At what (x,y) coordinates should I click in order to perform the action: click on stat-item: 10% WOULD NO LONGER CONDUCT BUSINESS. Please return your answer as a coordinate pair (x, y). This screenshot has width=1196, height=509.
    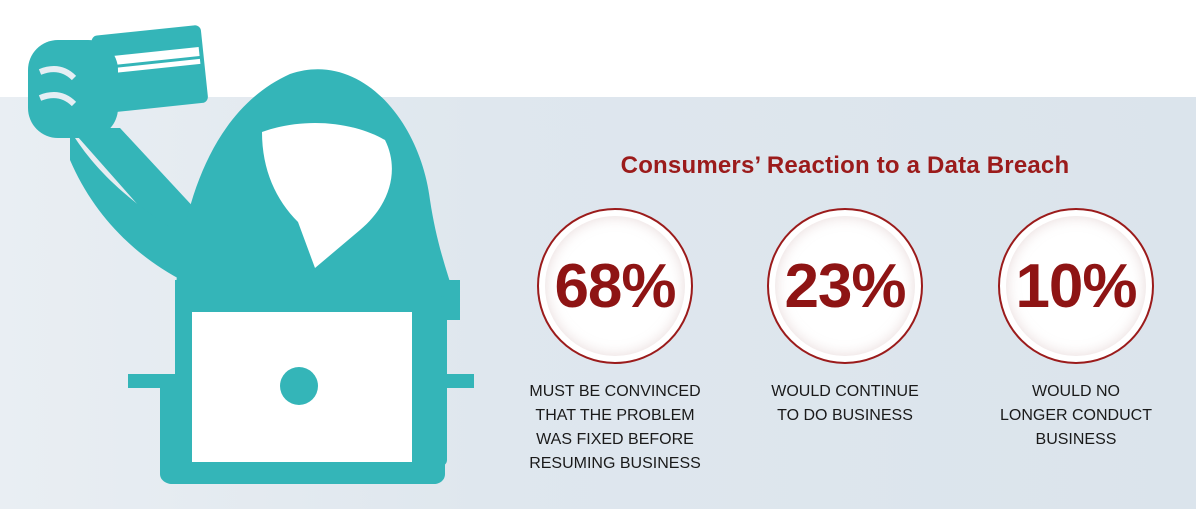
    Looking at the image, I should click on (1076, 330).